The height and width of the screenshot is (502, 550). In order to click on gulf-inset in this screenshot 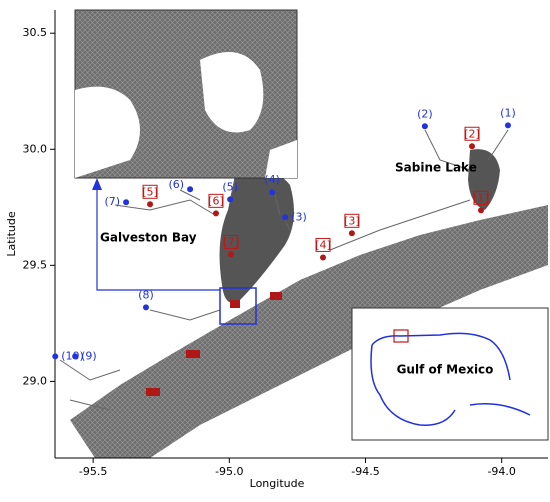, I will do `click(450, 374)`.